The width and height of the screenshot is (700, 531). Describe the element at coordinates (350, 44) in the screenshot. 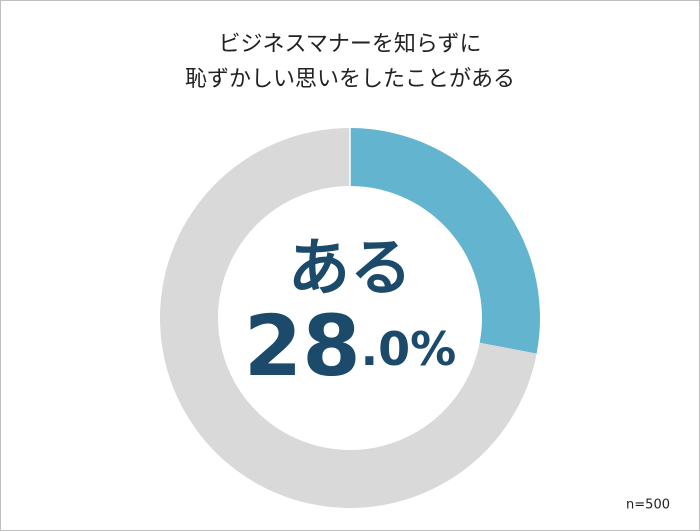

I see `chart-title: ビジネスマナーを知らずに` at that location.